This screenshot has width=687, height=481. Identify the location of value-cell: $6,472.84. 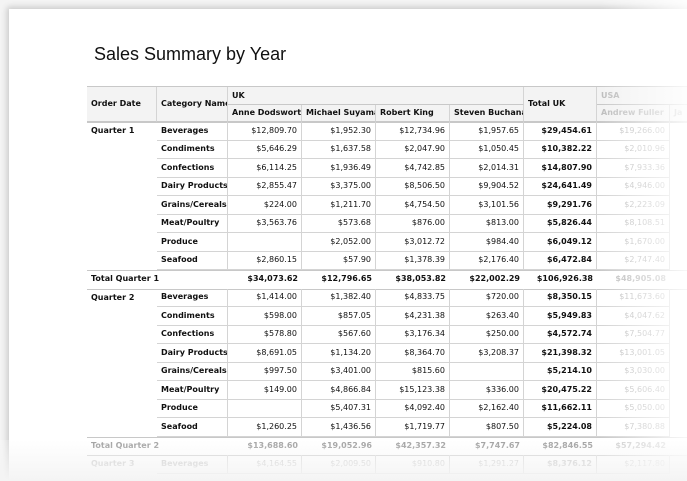
(560, 260).